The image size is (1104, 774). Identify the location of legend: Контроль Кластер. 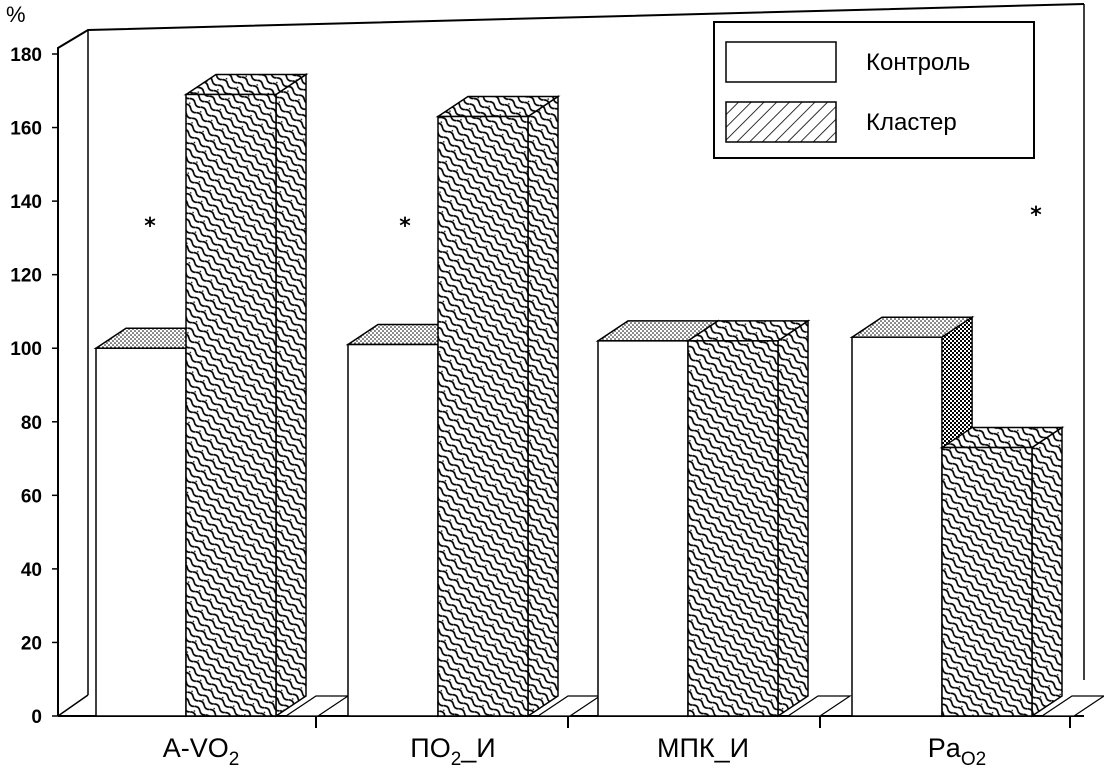
(874, 90).